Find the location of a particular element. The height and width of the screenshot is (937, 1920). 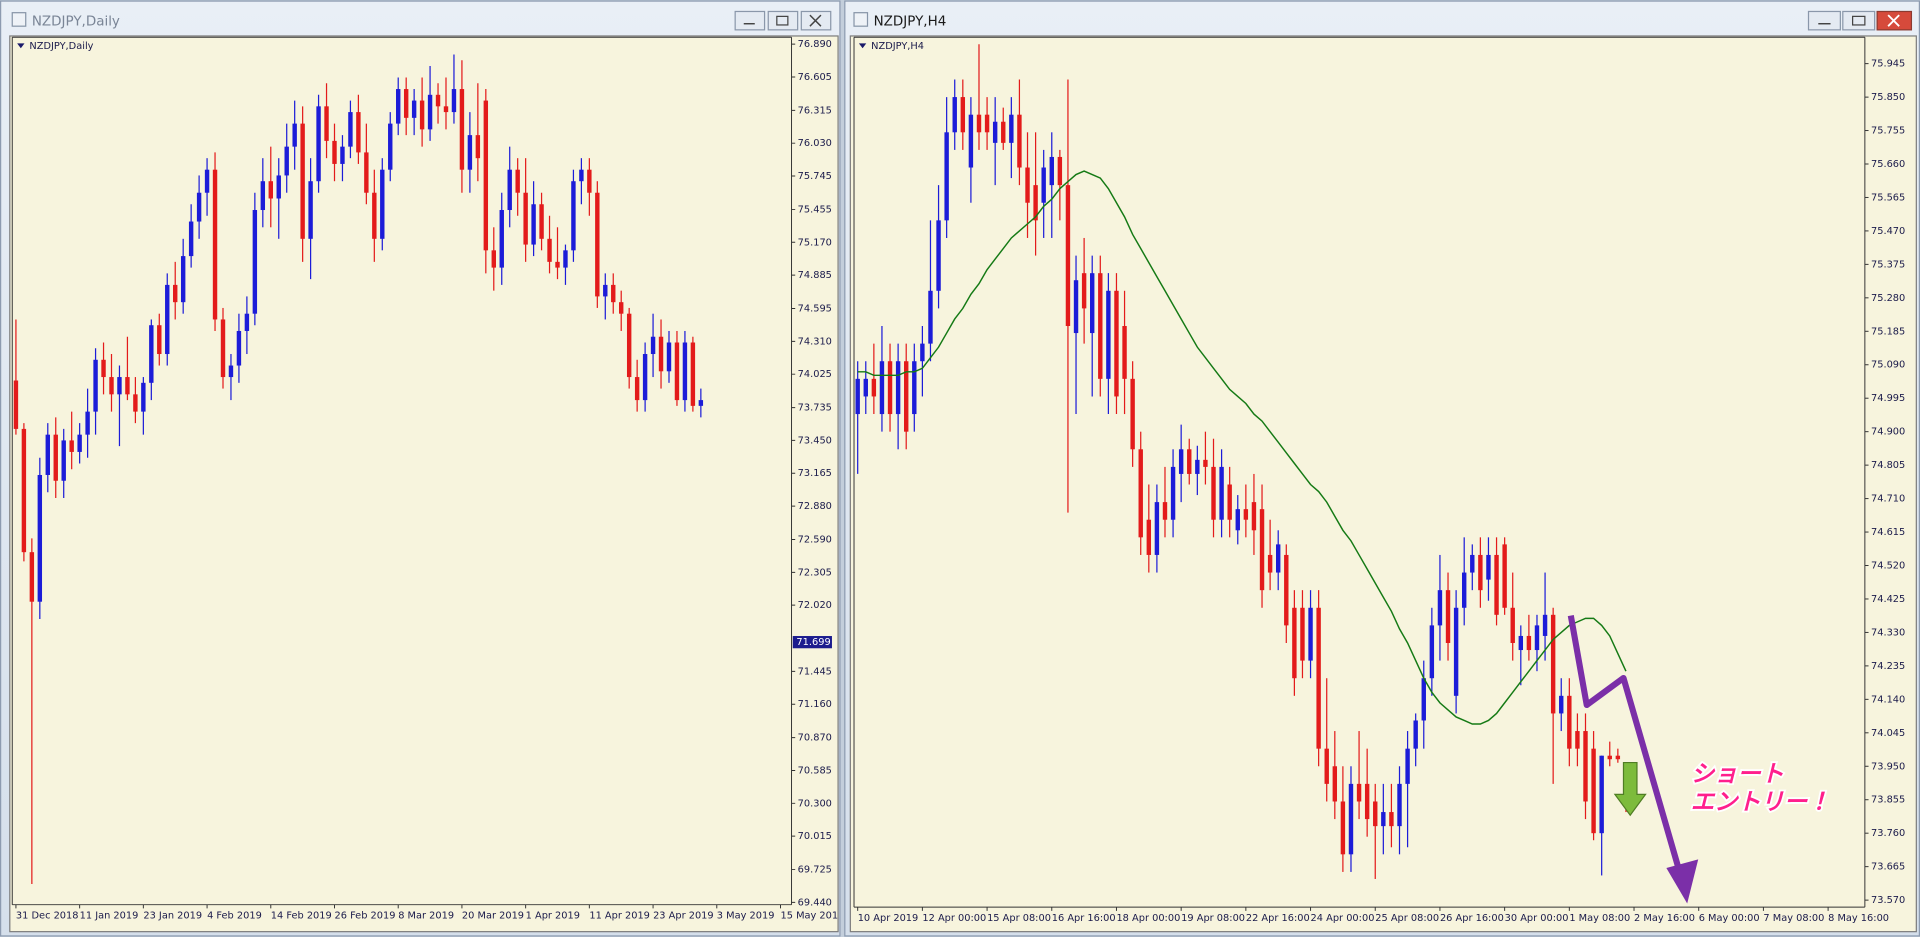

x-tick-label: 2 May 16:00 is located at coordinates (1664, 918).